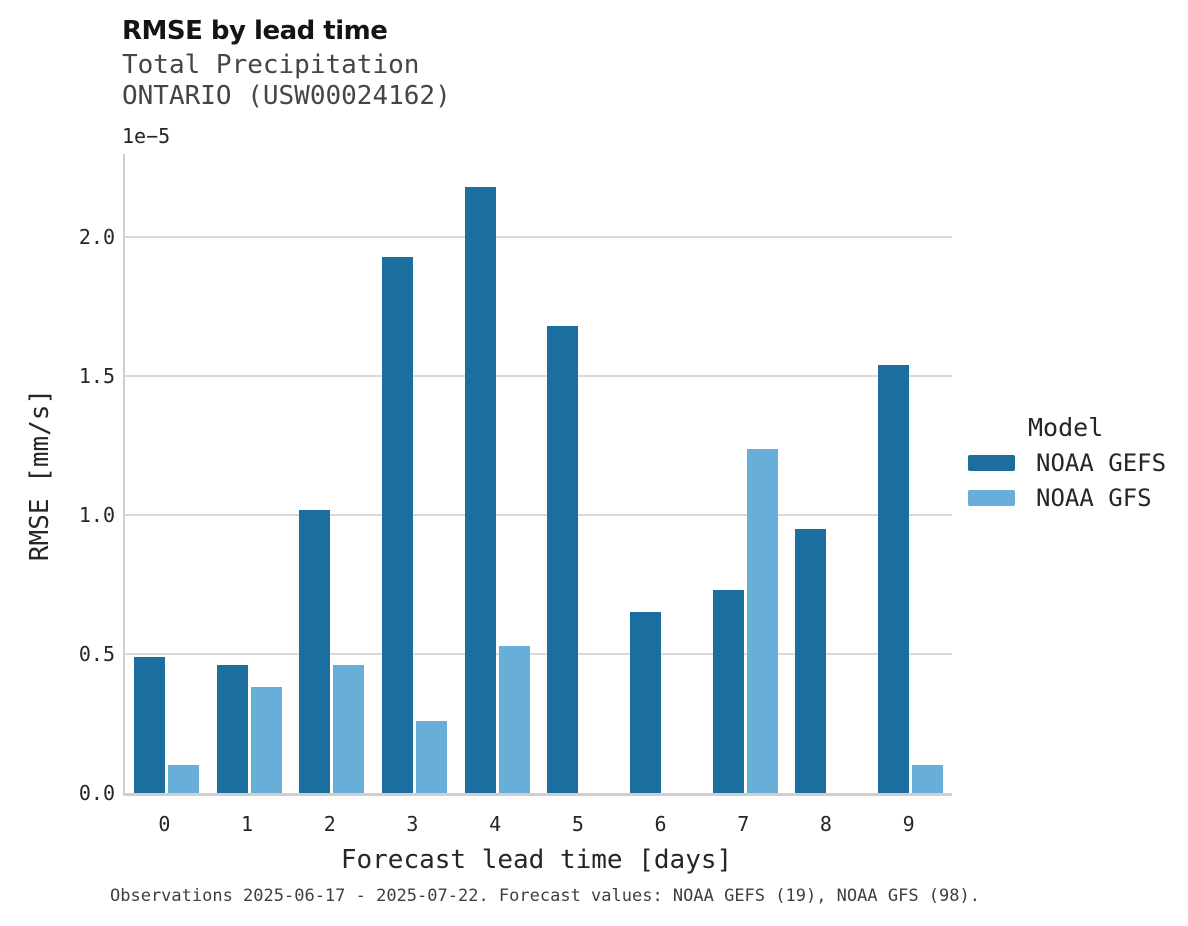 The image size is (1188, 926). What do you see at coordinates (991, 462) in the screenshot?
I see `legend-swatch-noaa-gefs` at bounding box center [991, 462].